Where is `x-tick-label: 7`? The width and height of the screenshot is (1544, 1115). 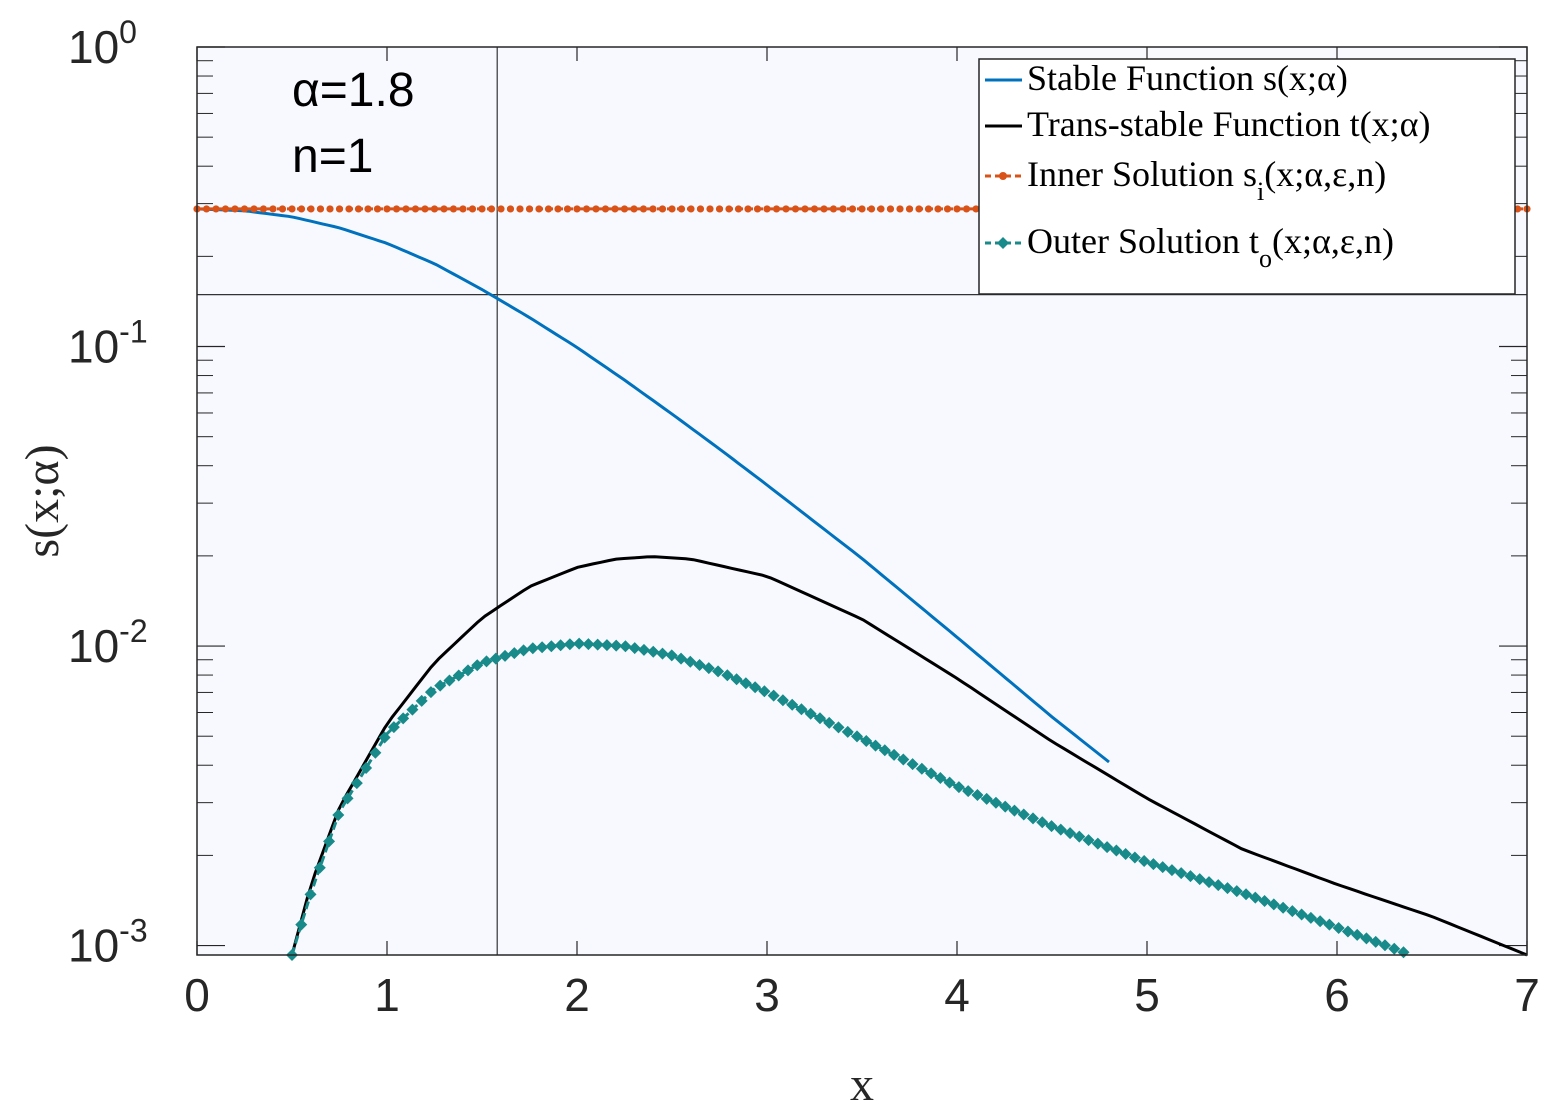
x-tick-label: 7 is located at coordinates (1527, 995).